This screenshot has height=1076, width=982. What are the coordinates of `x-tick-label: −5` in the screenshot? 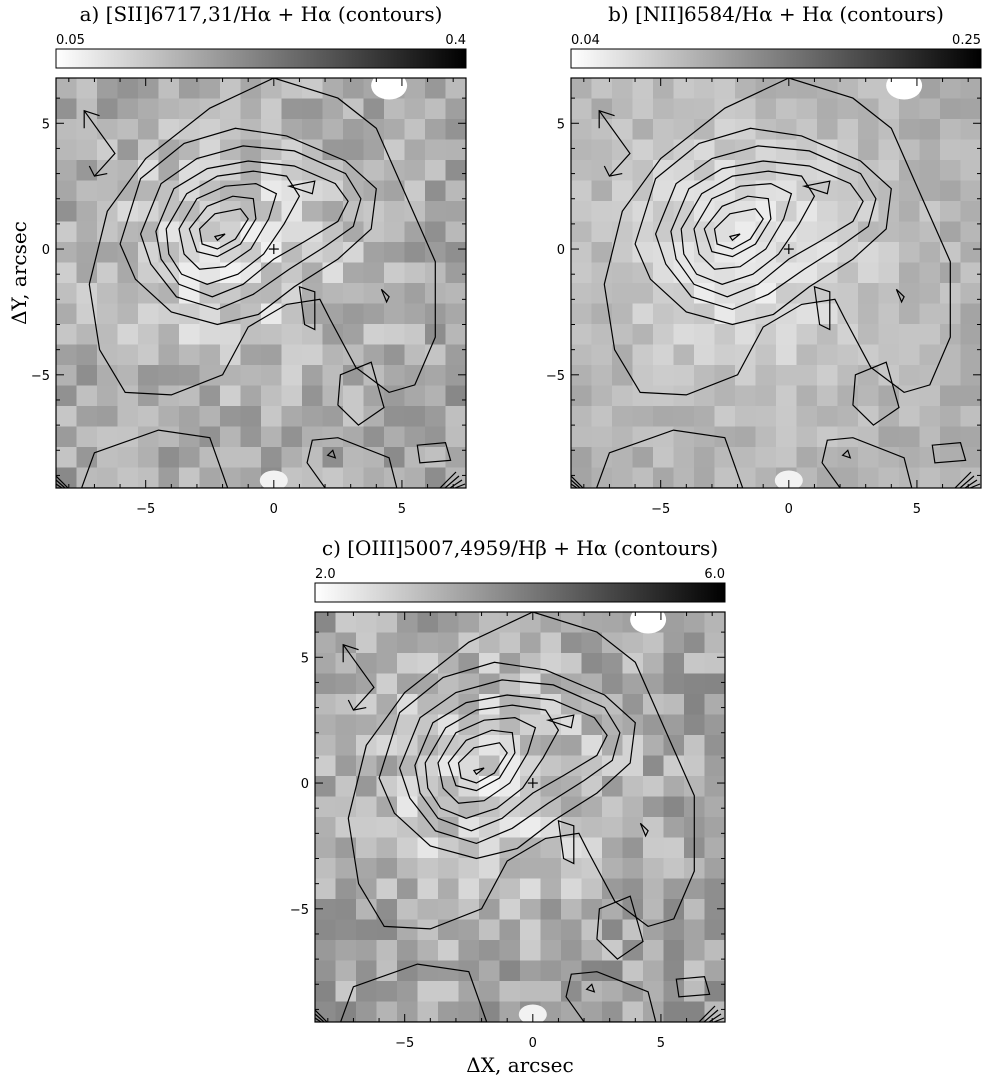 It's located at (145, 509).